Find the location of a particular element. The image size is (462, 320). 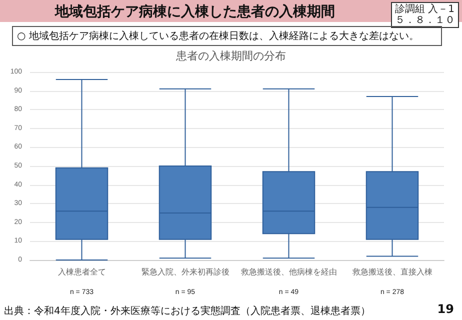

x-tick-label: 救急搬送後、直接入棟 is located at coordinates (391, 272).